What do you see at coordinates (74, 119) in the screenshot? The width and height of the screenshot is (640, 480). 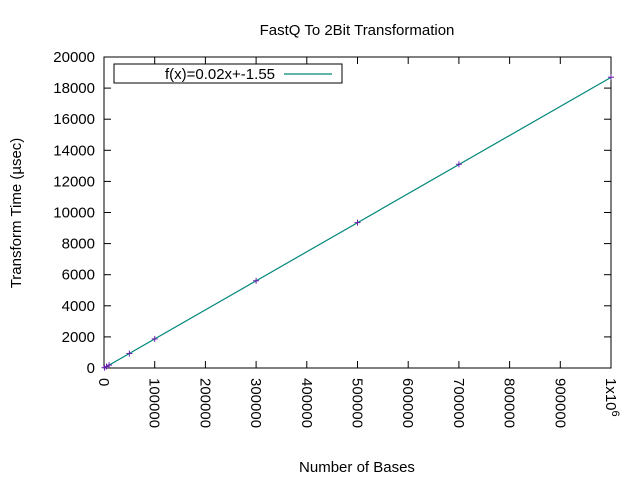 I see `y-tick-label: 16000` at bounding box center [74, 119].